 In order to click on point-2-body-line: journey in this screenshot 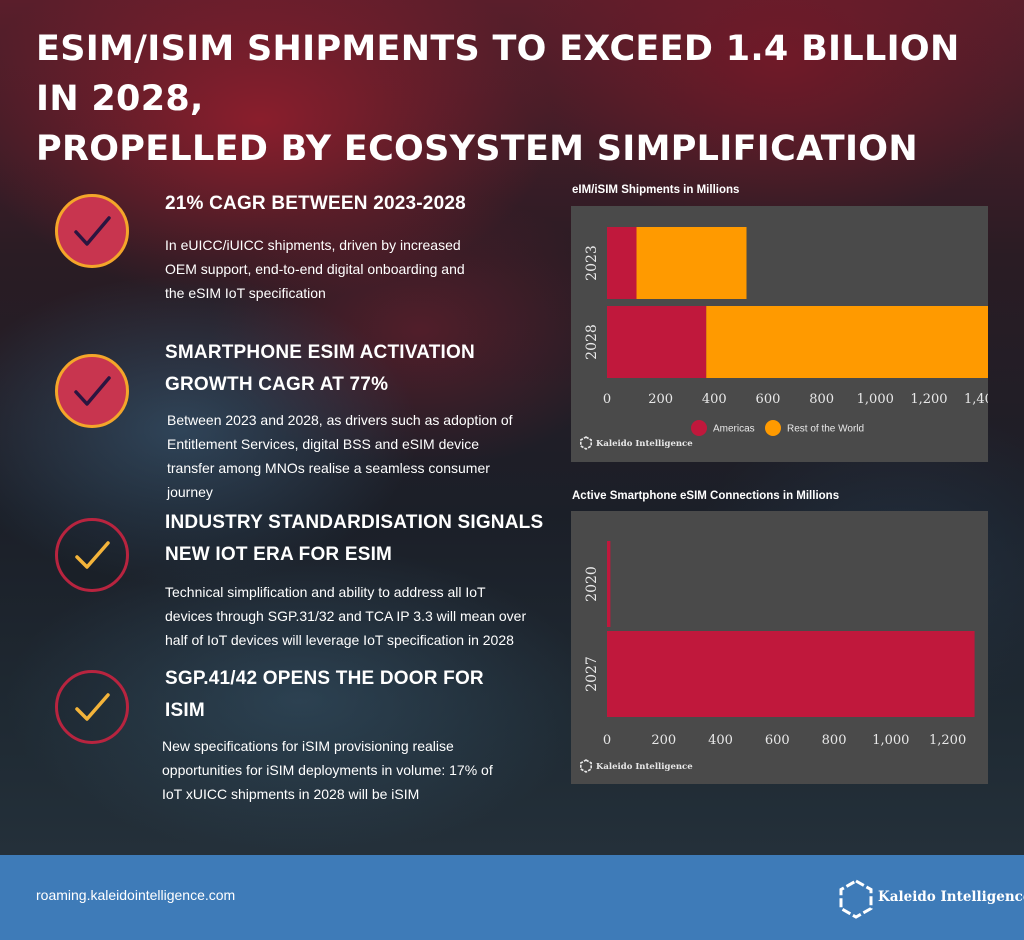, I will do `click(190, 492)`.